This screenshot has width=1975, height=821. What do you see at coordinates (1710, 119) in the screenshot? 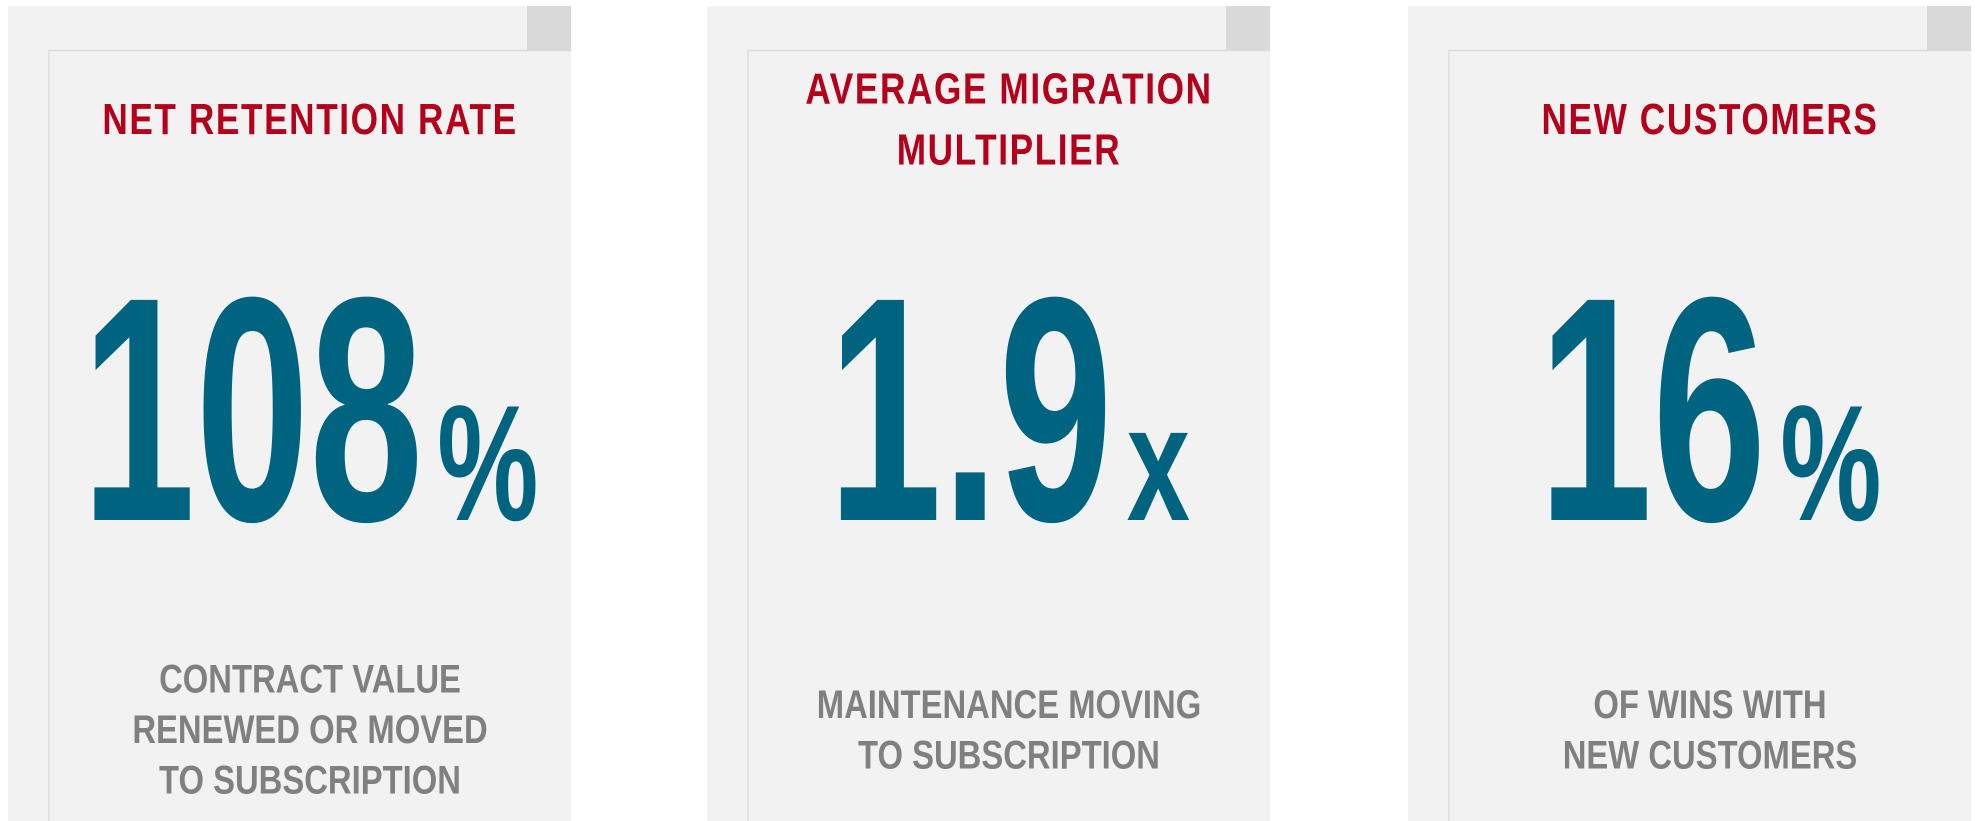
I see `card-title: NEW CUSTOMERS` at bounding box center [1710, 119].